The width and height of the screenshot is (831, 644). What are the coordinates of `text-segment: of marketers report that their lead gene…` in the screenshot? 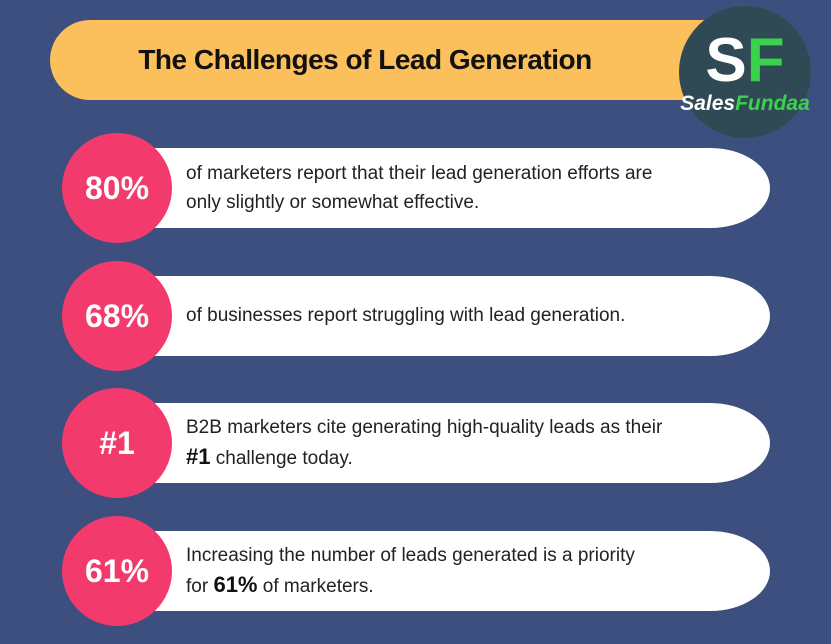 It's located at (419, 173).